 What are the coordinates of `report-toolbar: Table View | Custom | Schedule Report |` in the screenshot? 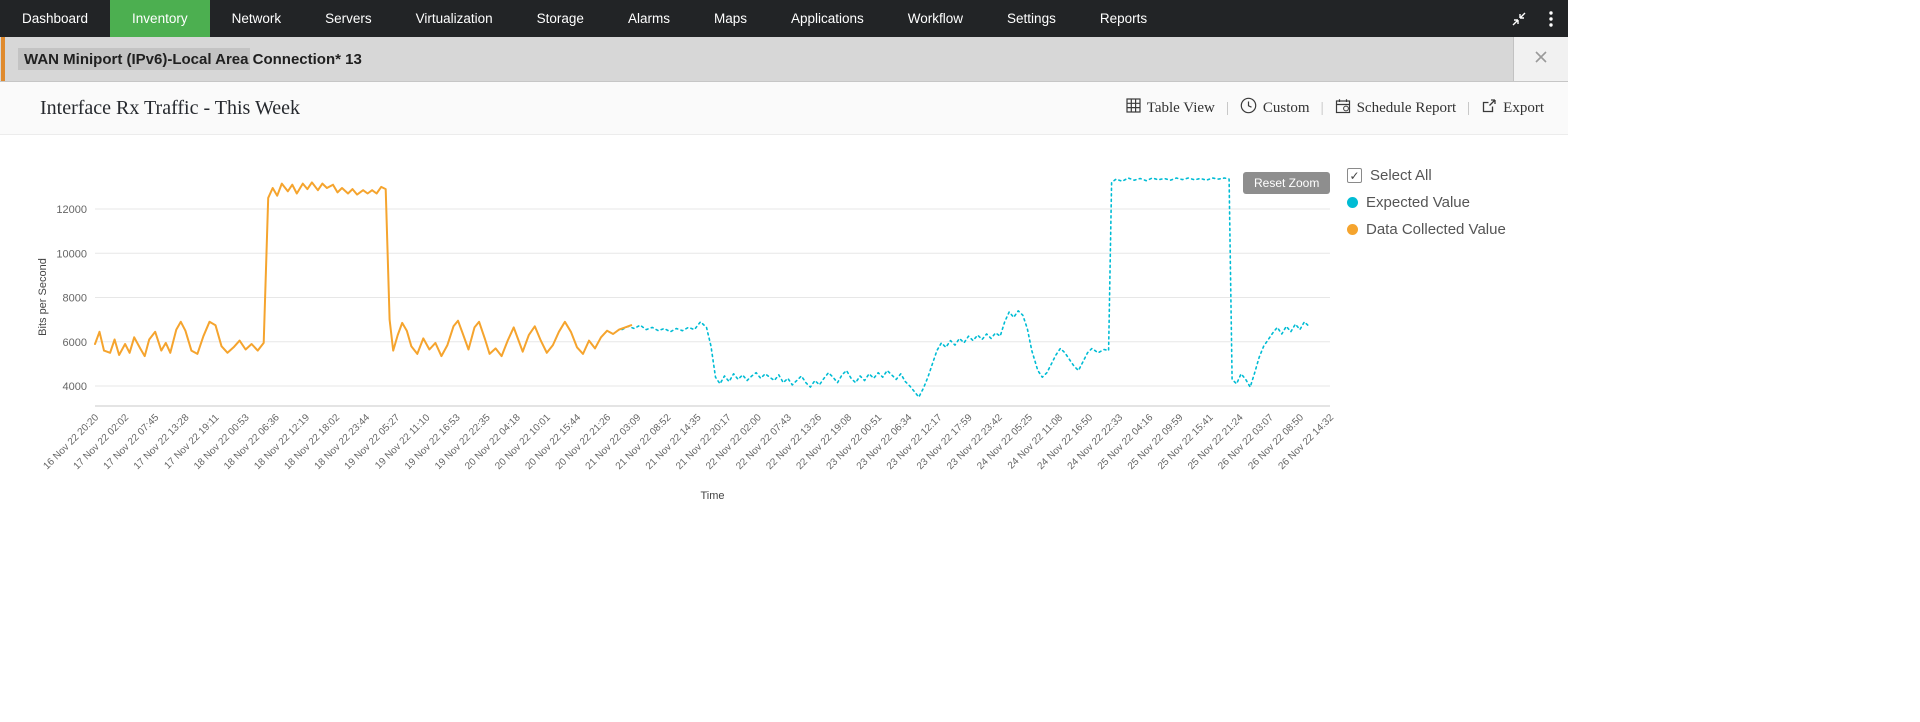 It's located at (1335, 108).